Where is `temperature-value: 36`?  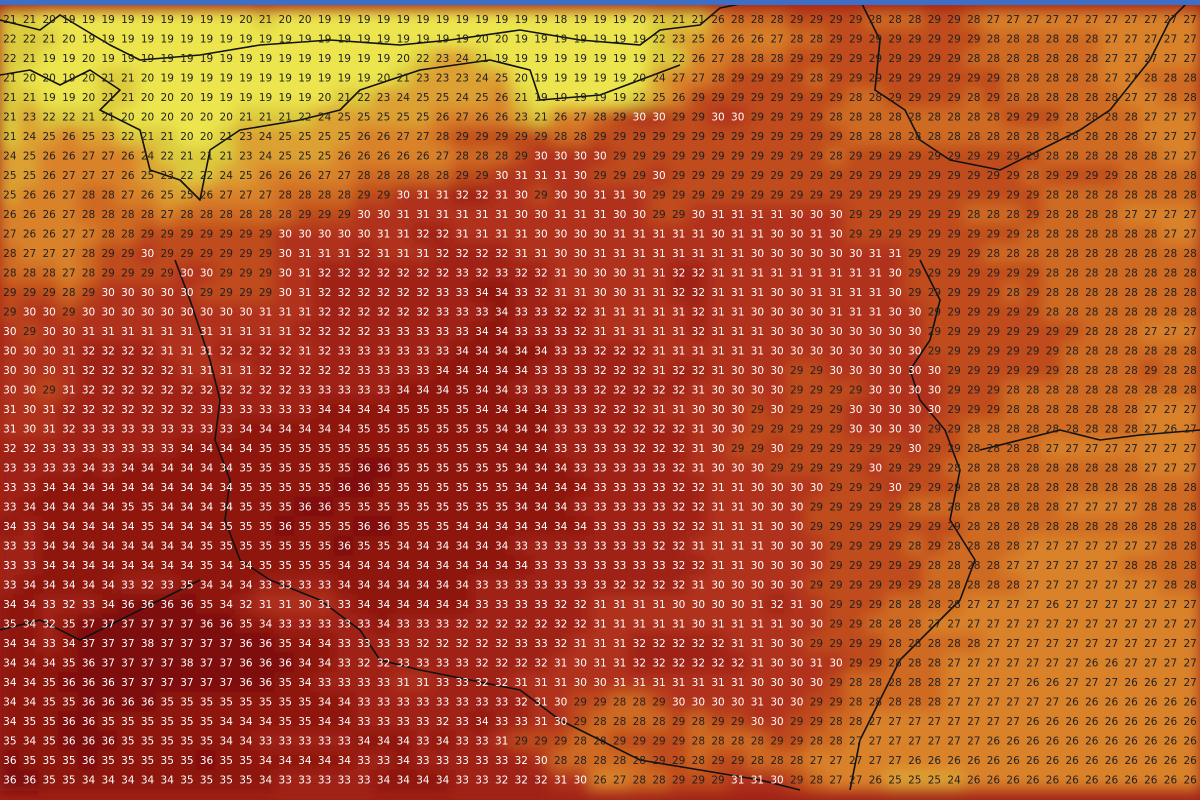 temperature-value: 36 is located at coordinates (384, 527).